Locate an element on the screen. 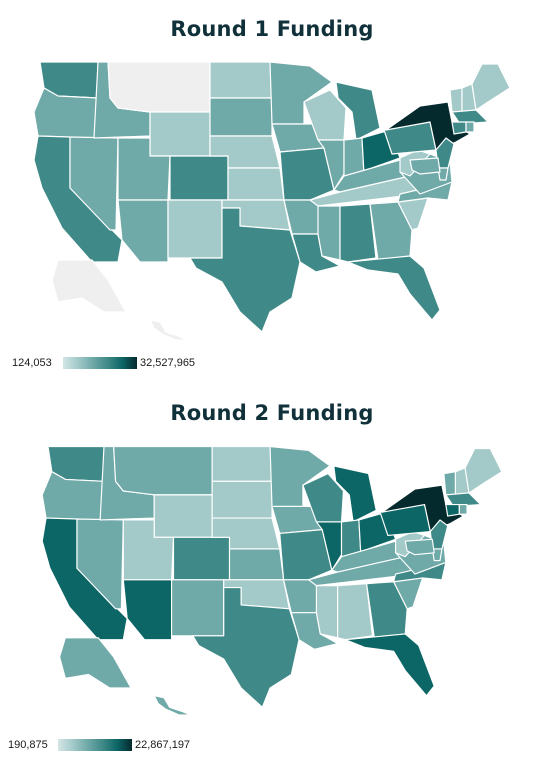  map-title: Round 1 Funding is located at coordinates (272, 29).